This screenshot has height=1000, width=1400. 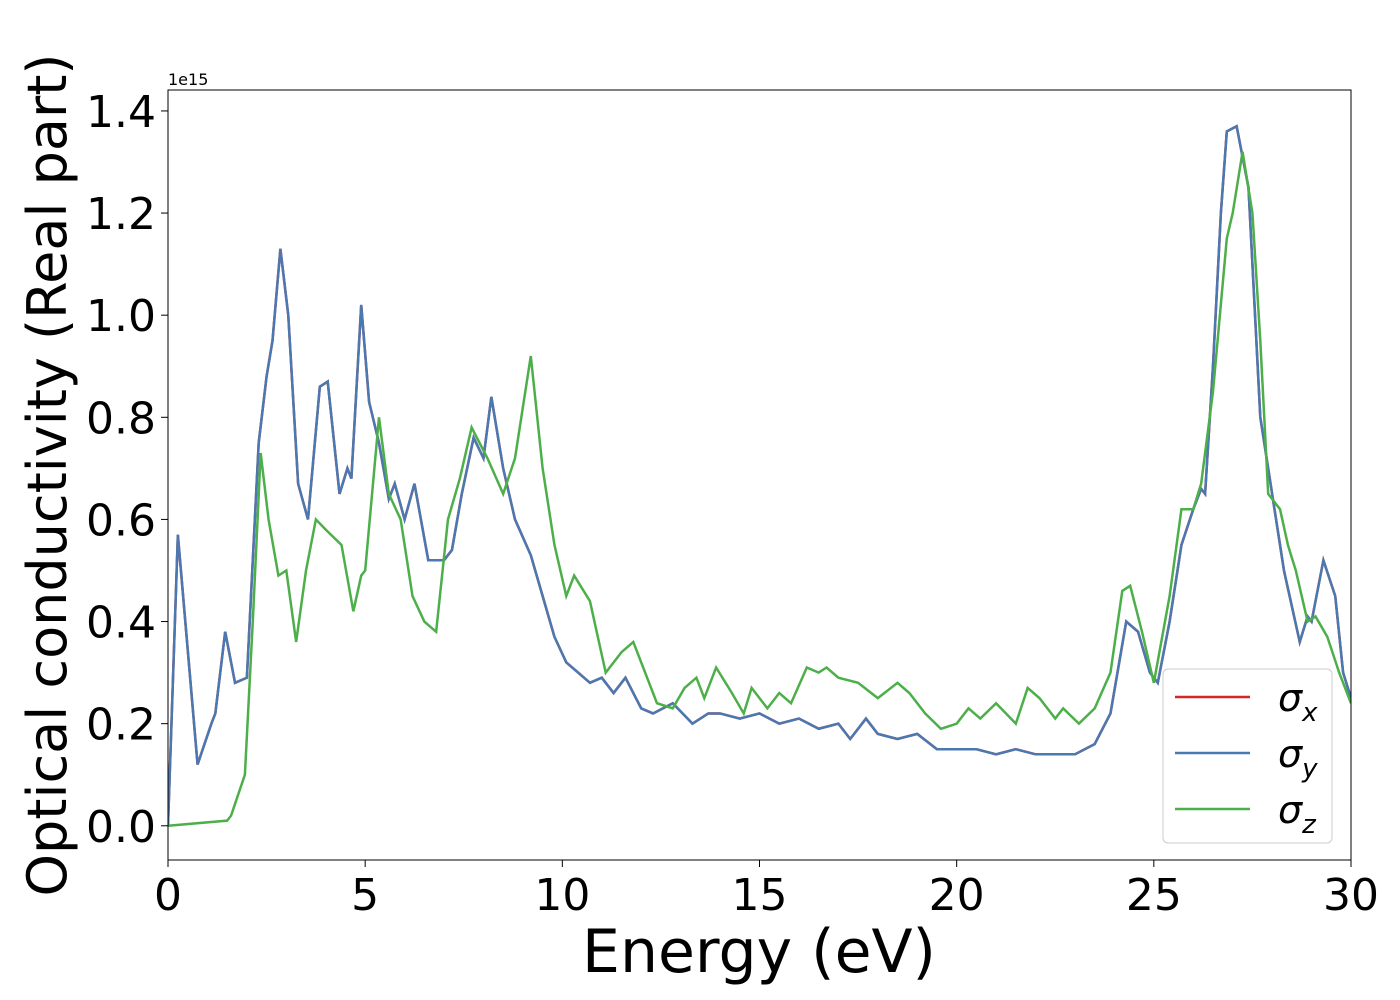 I want to click on y-tick-label: 1.0, so click(x=121, y=316).